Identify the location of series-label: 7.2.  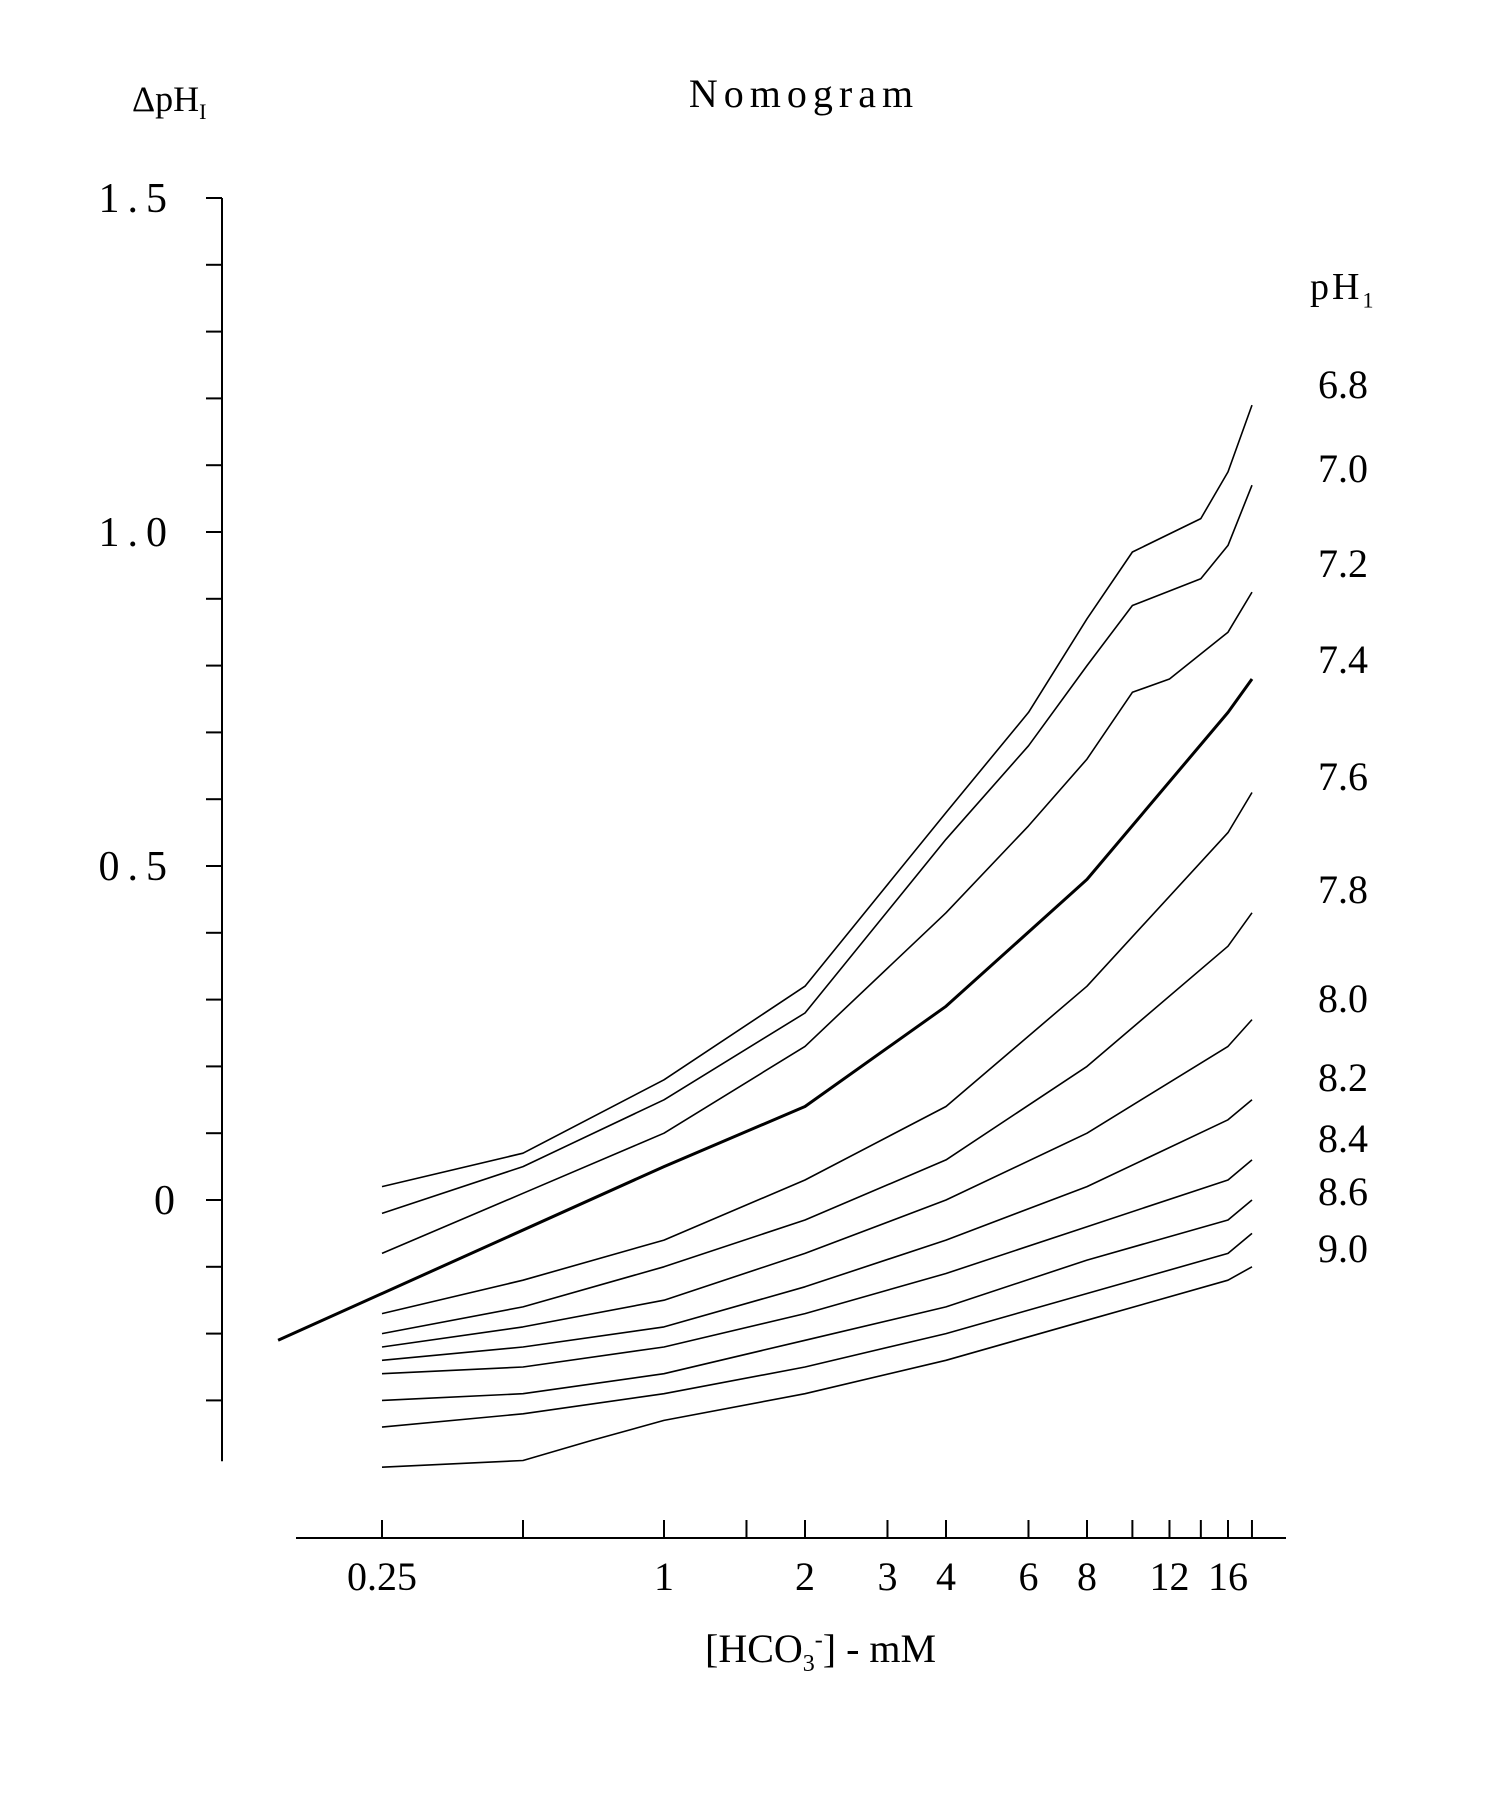
(1343, 563).